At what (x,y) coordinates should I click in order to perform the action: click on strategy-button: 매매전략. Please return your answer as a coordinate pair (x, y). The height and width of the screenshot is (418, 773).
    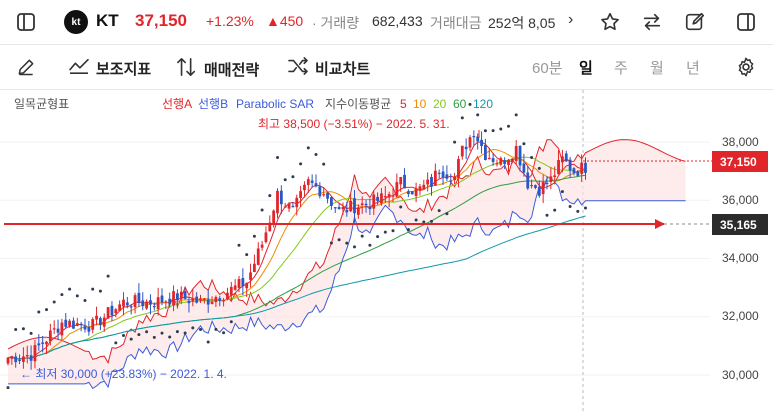
    Looking at the image, I should click on (217, 69).